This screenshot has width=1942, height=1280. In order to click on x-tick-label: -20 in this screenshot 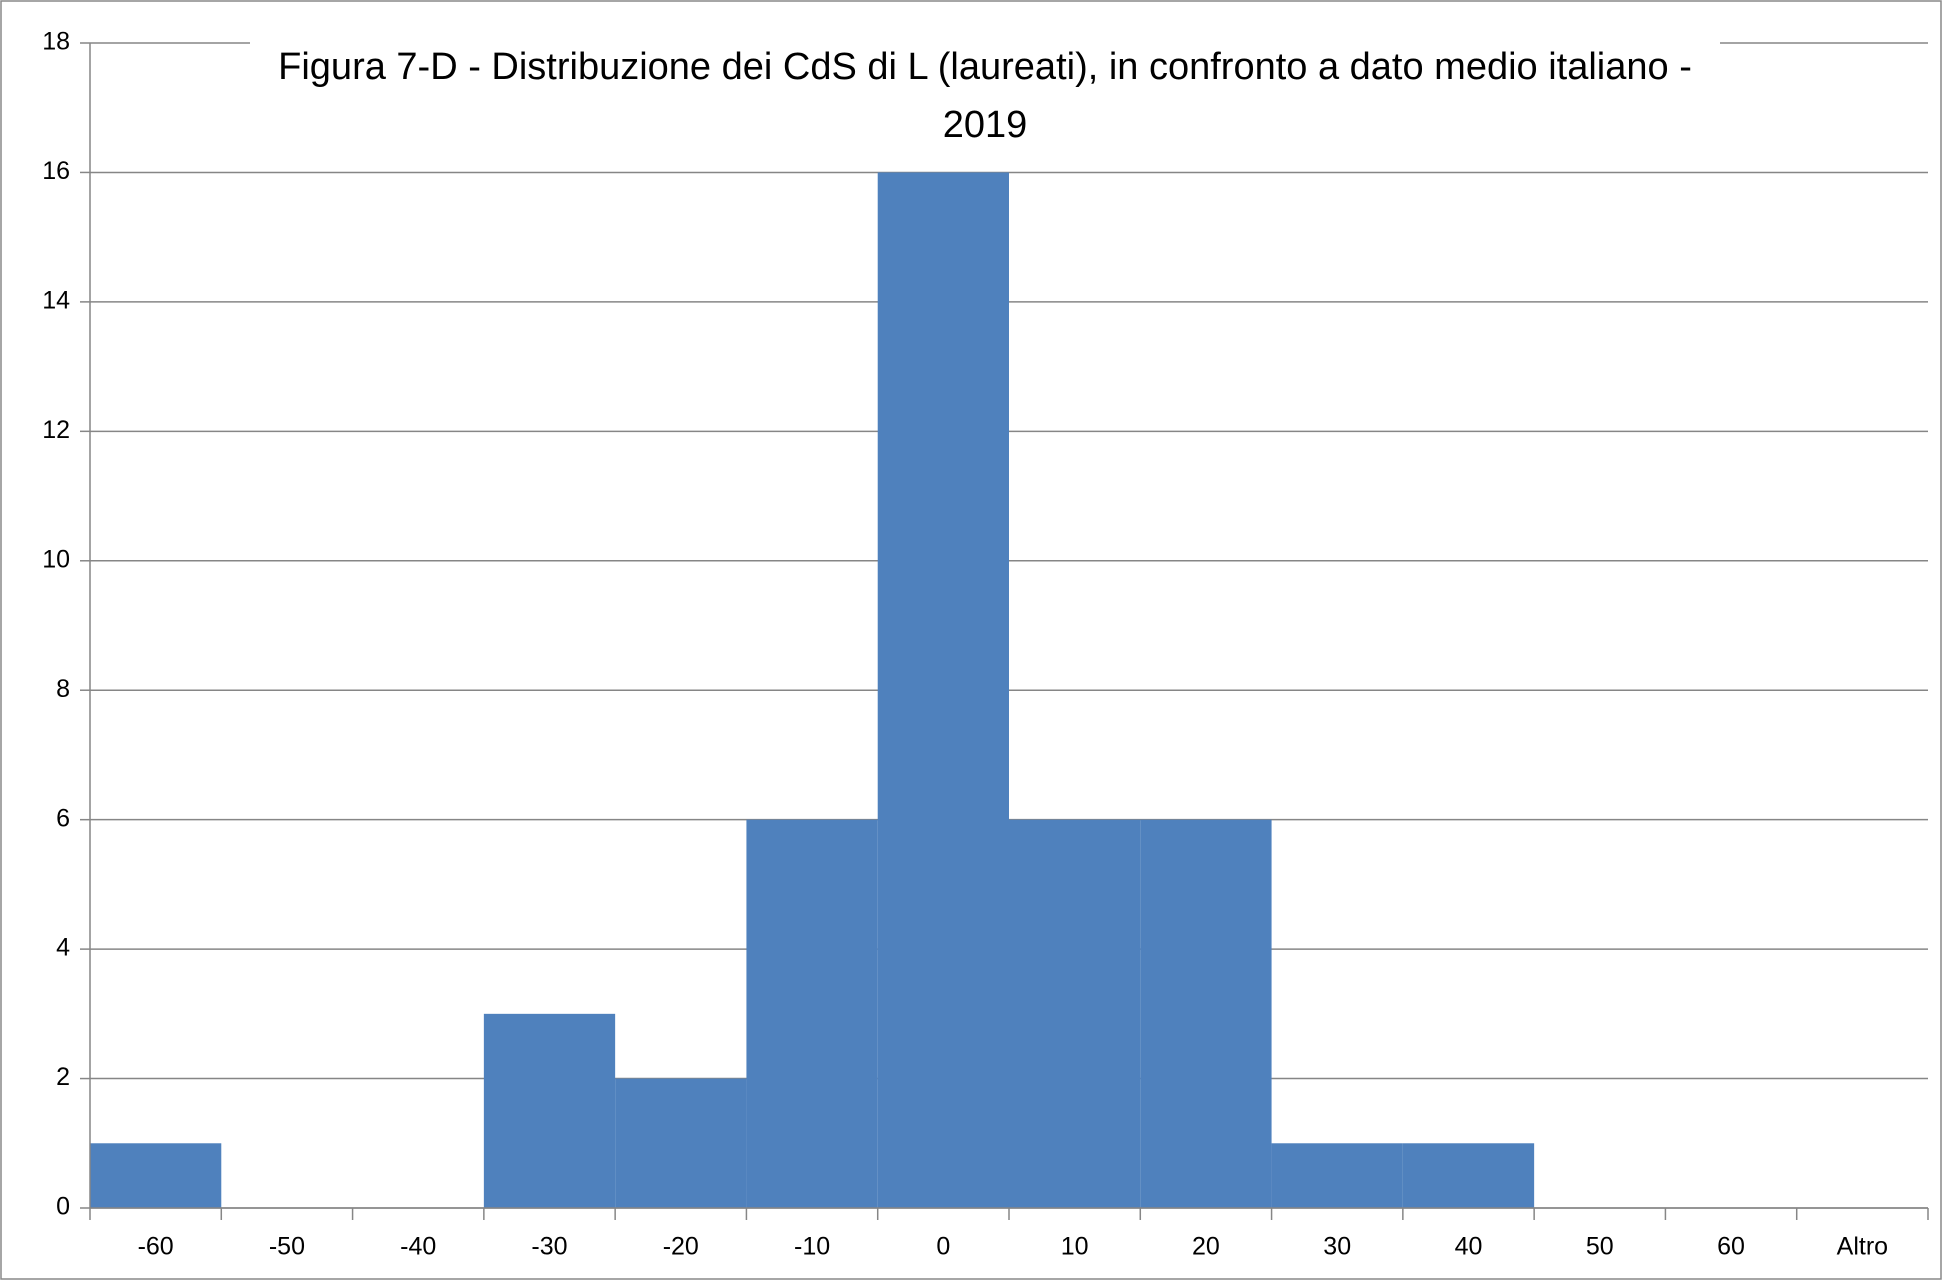, I will do `click(681, 1247)`.